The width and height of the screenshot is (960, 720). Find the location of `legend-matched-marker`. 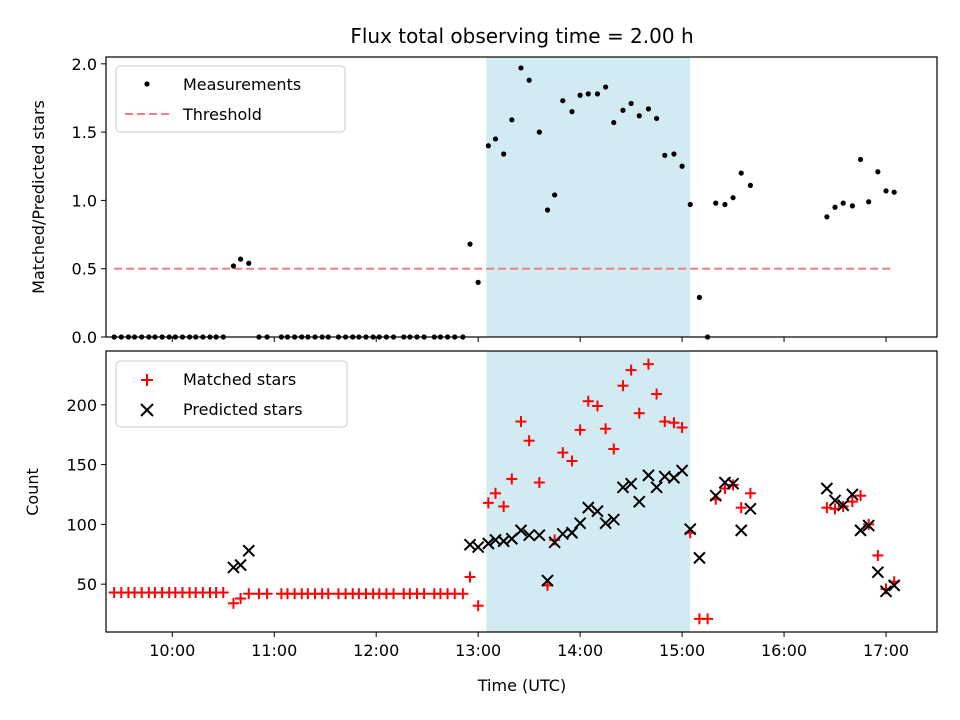

legend-matched-marker is located at coordinates (147, 380).